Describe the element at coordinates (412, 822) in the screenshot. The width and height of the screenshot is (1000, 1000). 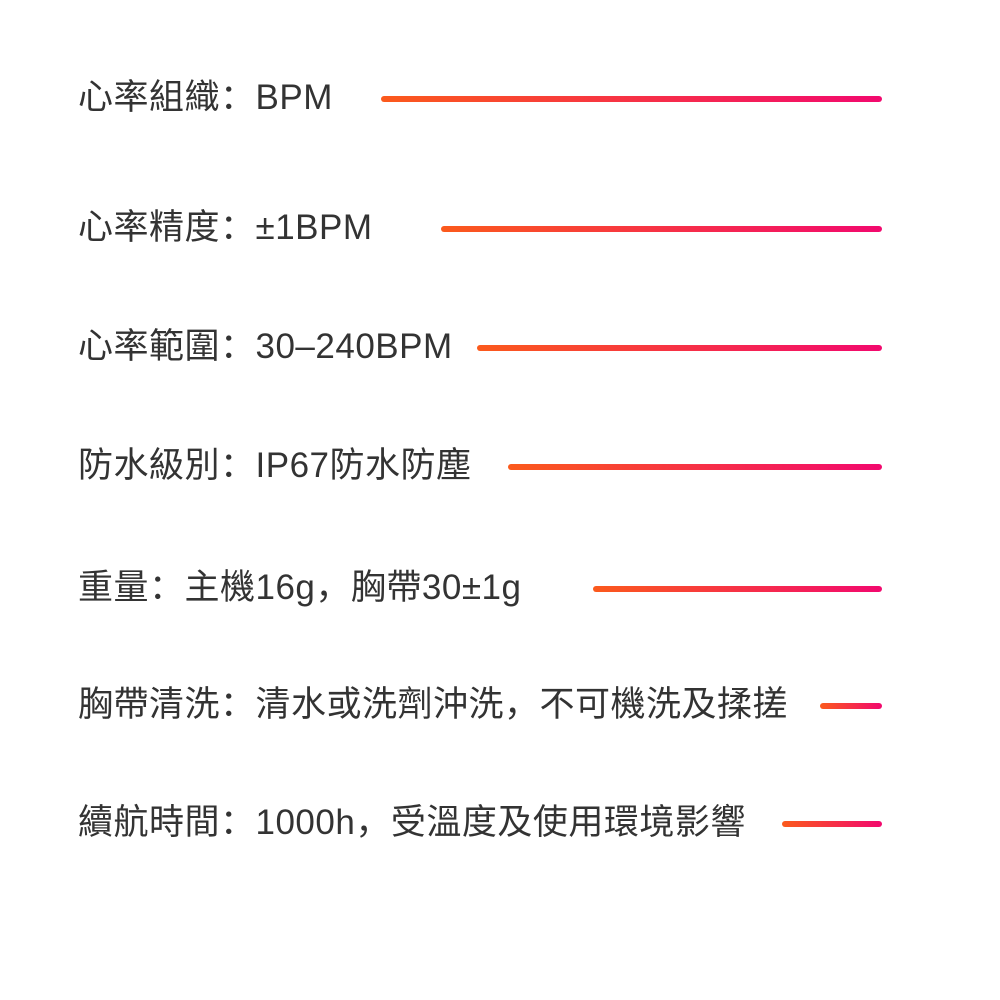
I see `spec-label: 續航時間：1000h，受溫度及使用環境影響` at that location.